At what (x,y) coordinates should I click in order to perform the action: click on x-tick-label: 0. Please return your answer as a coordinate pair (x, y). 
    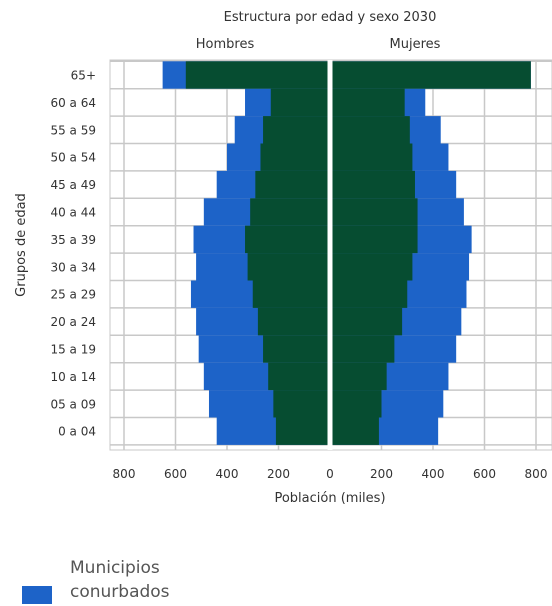
    Looking at the image, I should click on (330, 474).